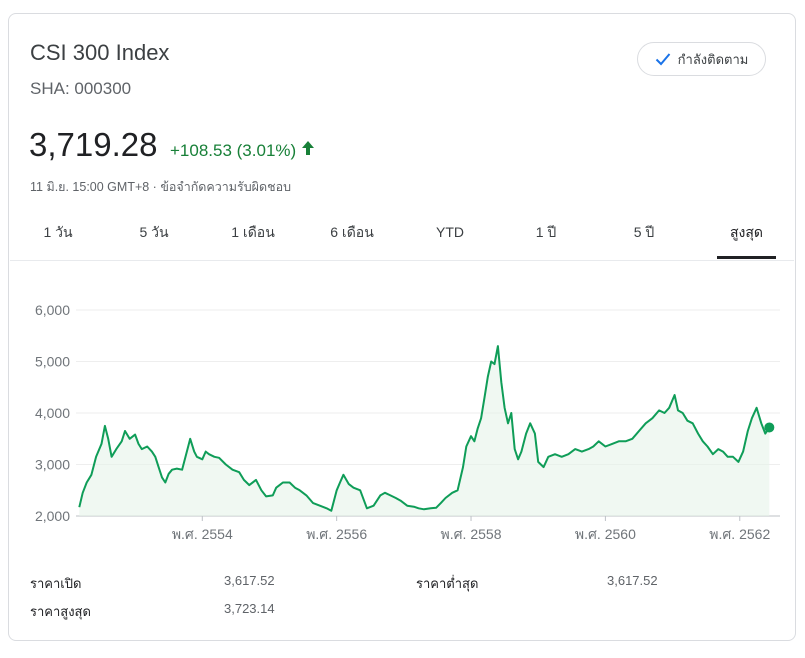  Describe the element at coordinates (336, 534) in the screenshot. I see `x-tick-label: พ.ศ. 2556` at that location.